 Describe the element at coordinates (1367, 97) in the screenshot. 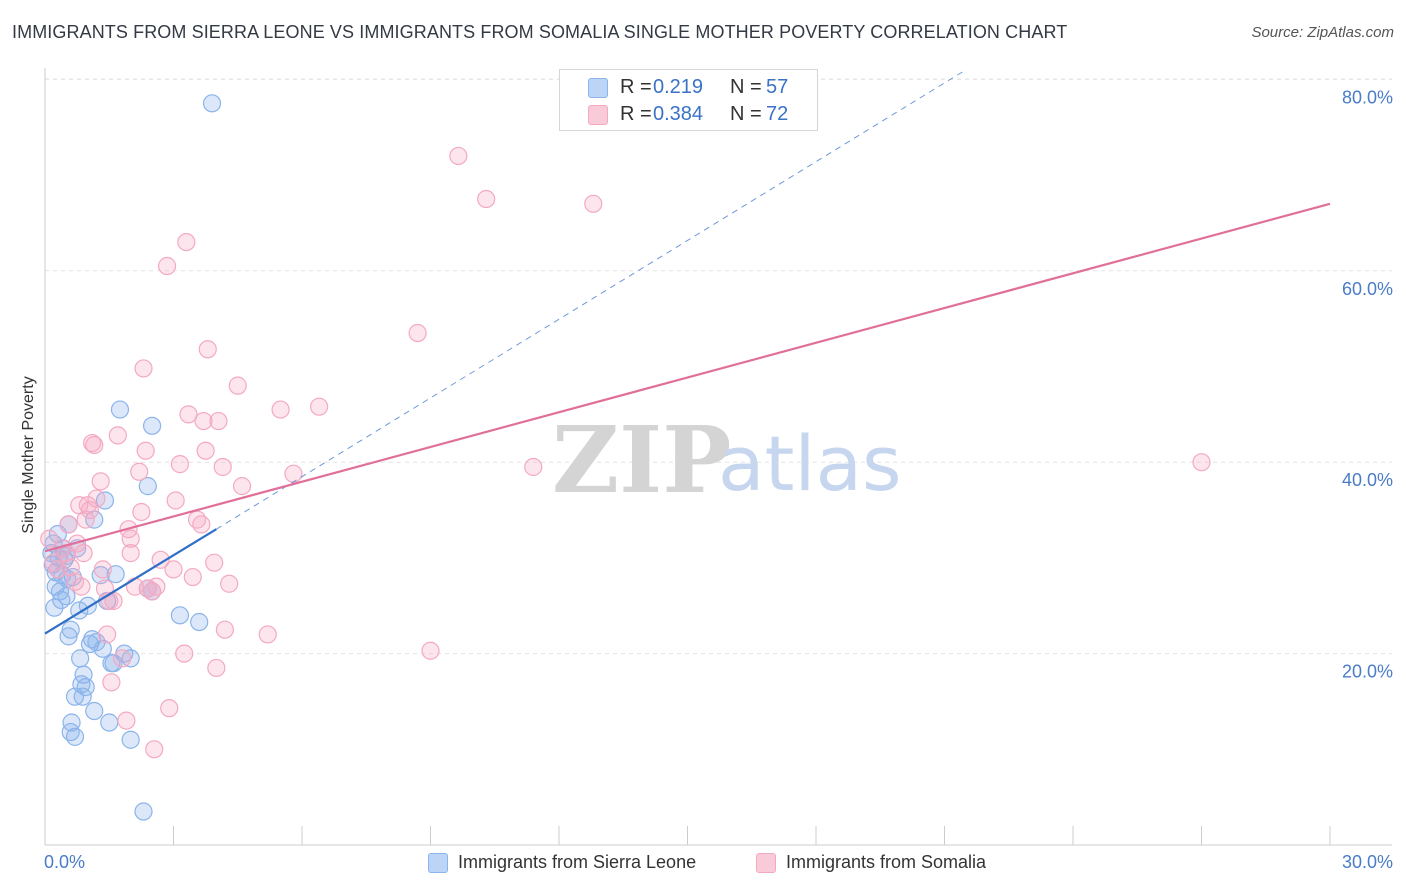

I see `y-tick-label: 80.0%` at that location.